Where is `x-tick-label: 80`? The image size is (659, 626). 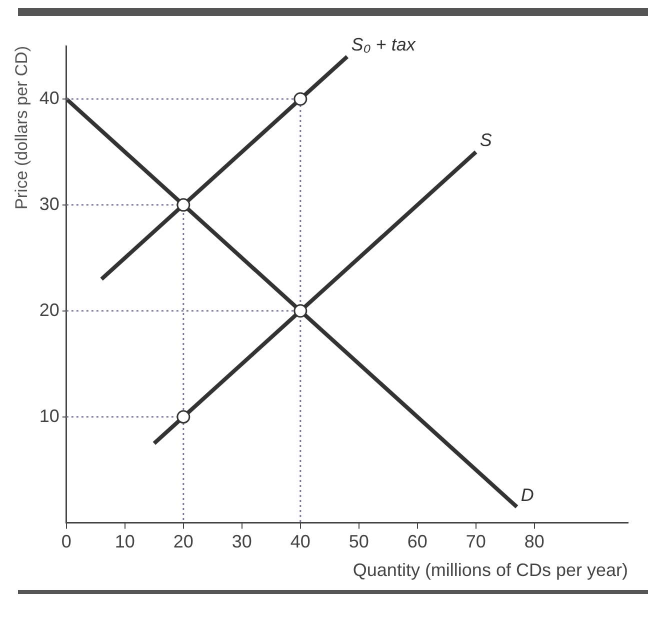
x-tick-label: 80 is located at coordinates (534, 542).